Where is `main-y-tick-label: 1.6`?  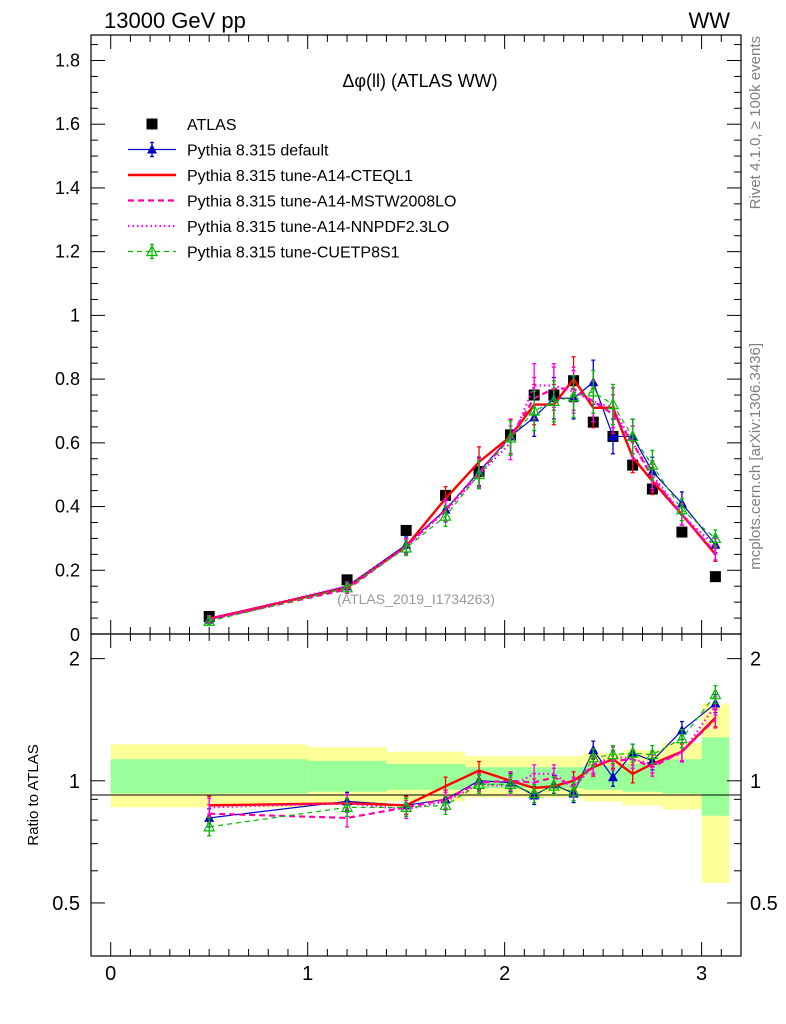
main-y-tick-label: 1.6 is located at coordinates (67, 124).